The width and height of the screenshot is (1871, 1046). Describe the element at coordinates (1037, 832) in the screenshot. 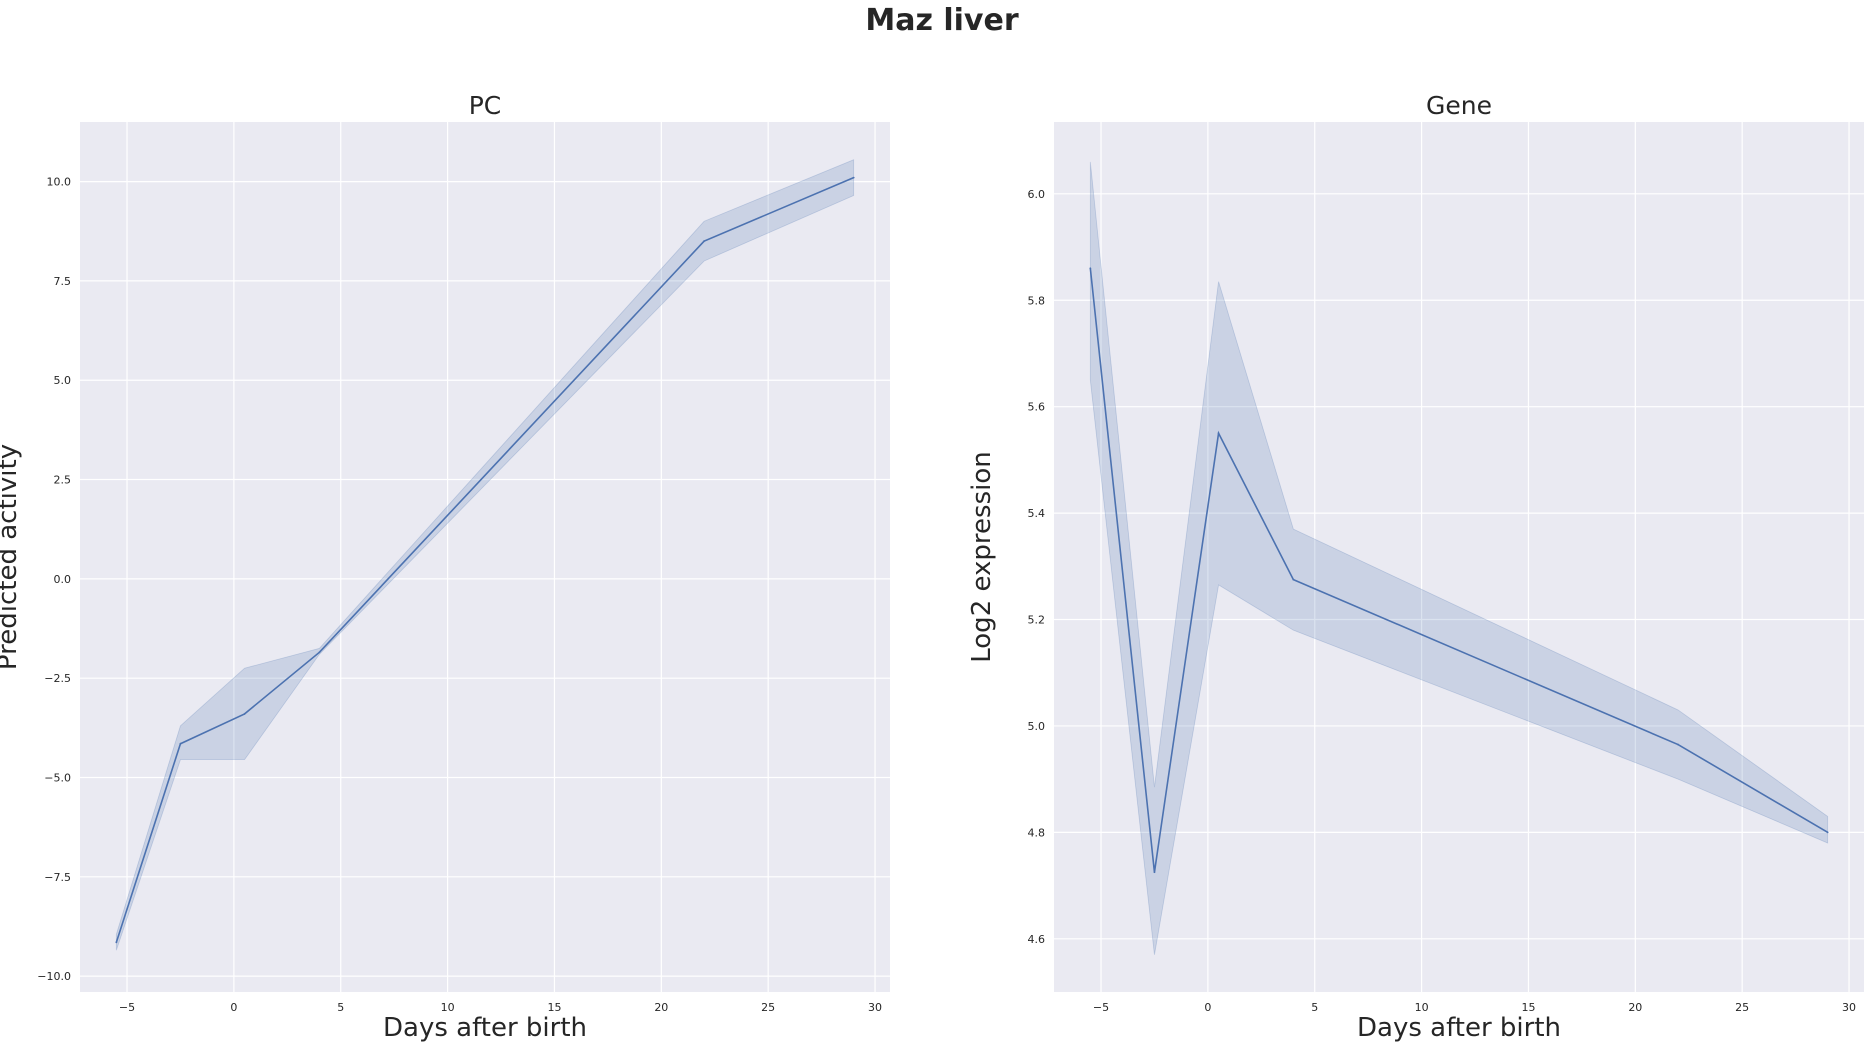

I see `y-tick-label: 4.8` at that location.